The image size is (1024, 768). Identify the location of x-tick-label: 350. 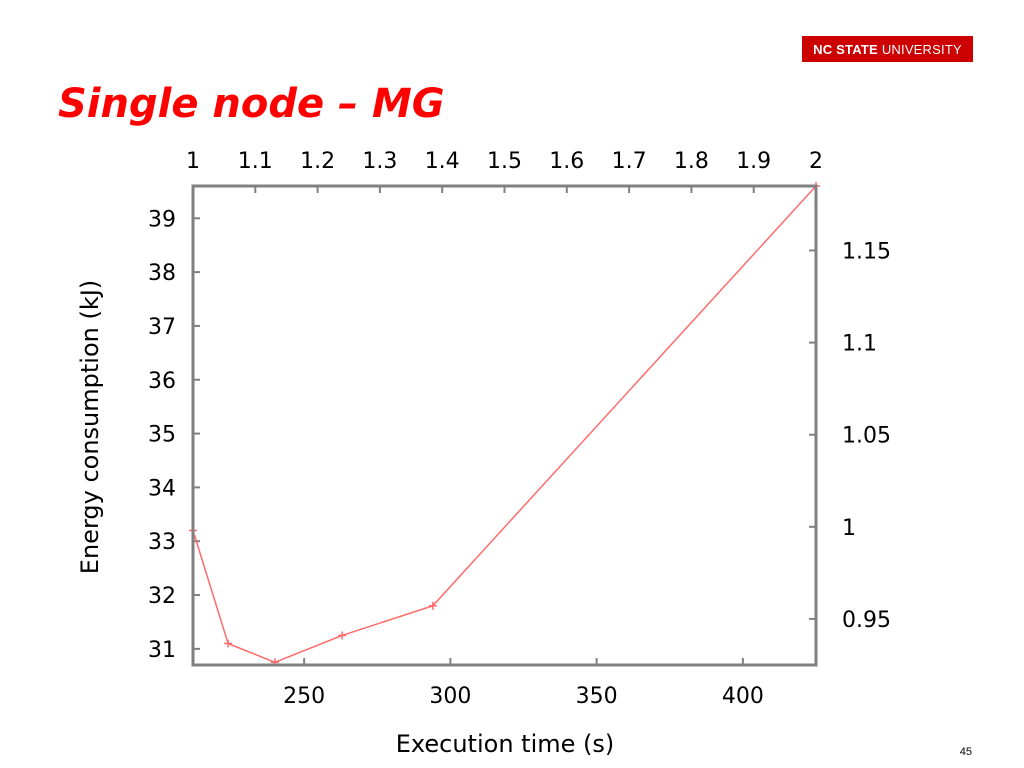
(597, 696).